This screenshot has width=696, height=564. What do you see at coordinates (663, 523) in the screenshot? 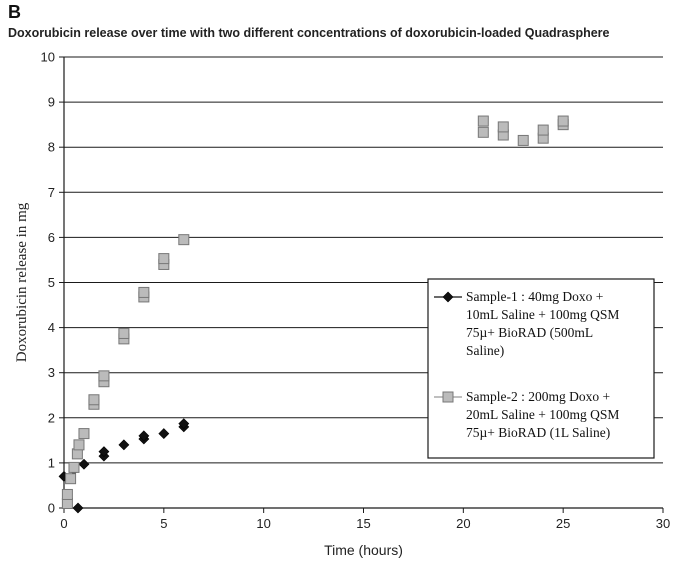
I see `x-tick-label: 30` at bounding box center [663, 523].